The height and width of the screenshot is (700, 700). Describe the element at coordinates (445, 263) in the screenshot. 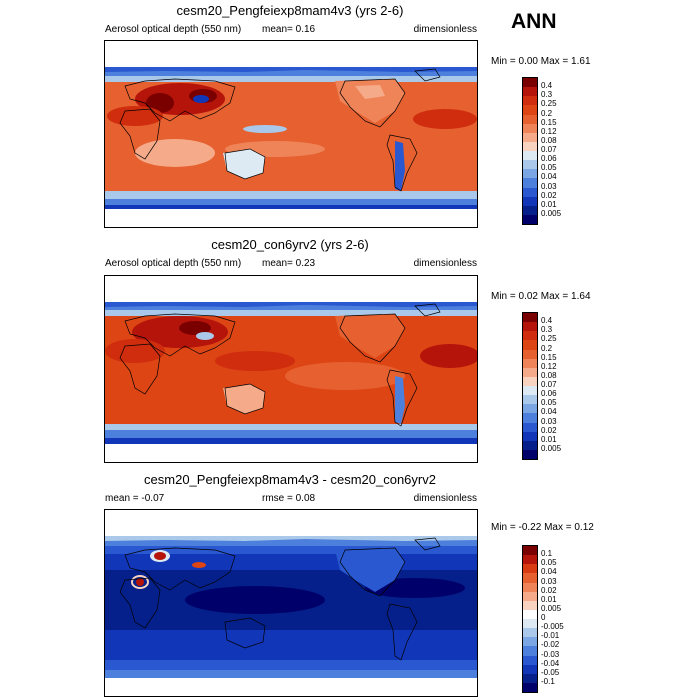

I see `panel-2-units-label: dimensionless` at that location.